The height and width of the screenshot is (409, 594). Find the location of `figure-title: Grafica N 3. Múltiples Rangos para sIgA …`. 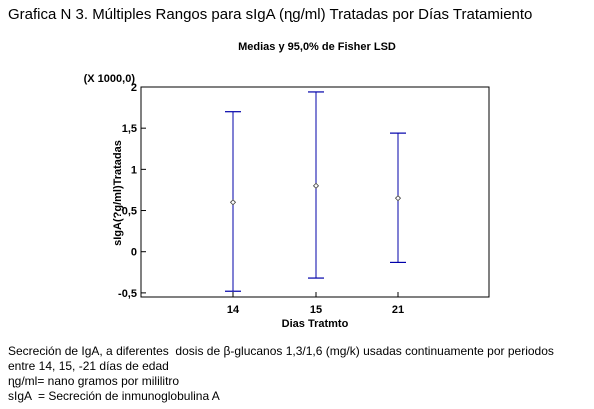

figure-title: Grafica N 3. Múltiples Rangos para sIgA … is located at coordinates (270, 14).